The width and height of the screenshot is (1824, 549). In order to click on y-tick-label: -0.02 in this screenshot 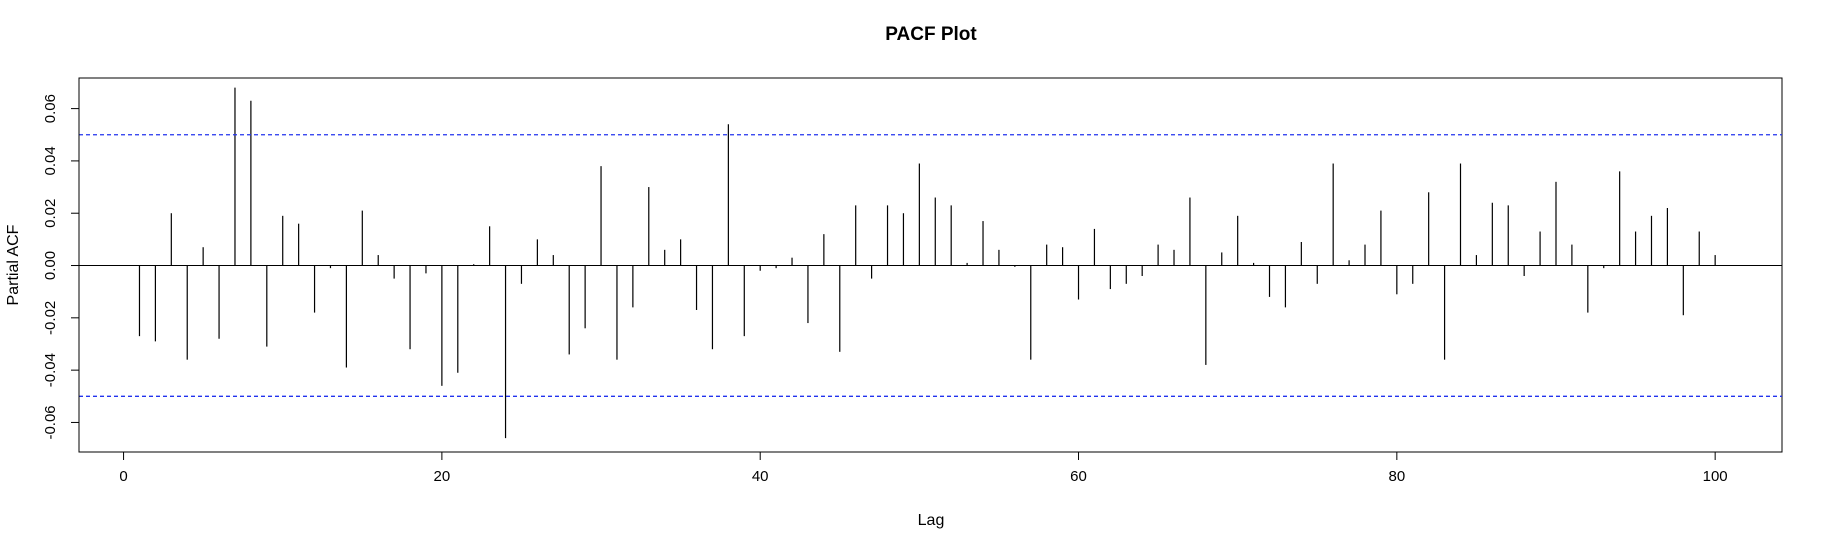, I will do `click(50, 318)`.